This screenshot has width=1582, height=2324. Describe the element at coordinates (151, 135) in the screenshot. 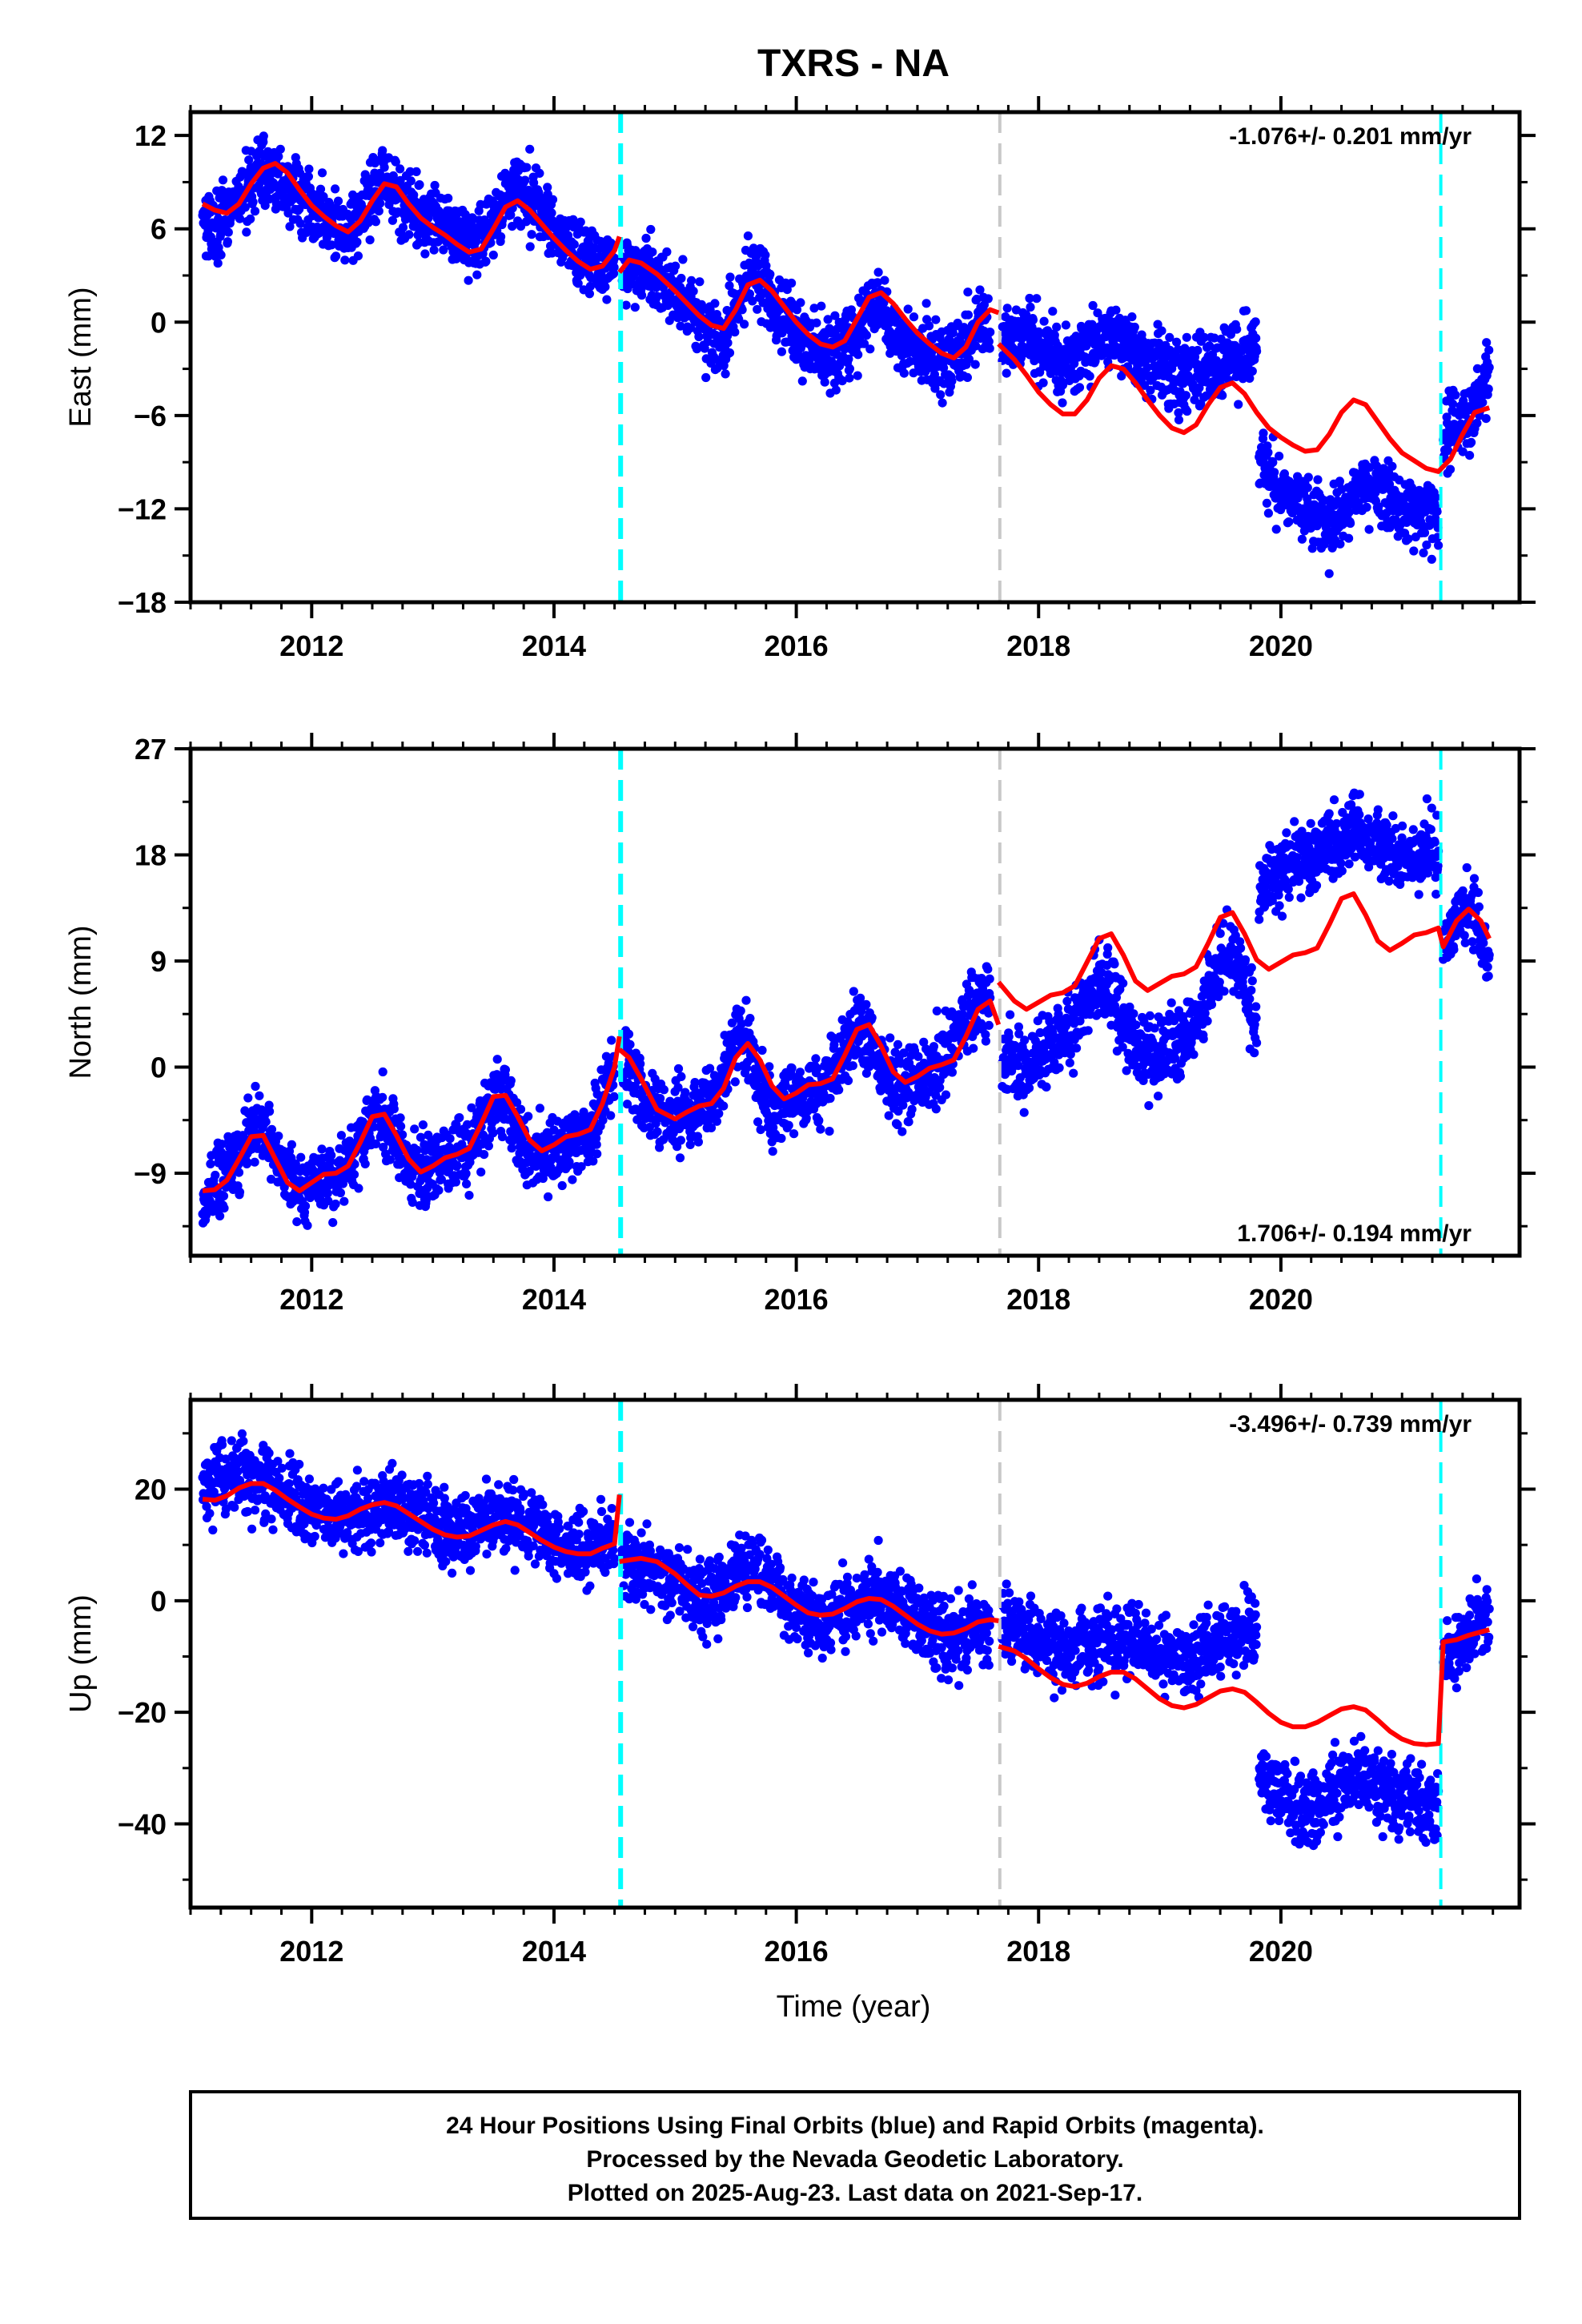

I see `y-tick-label: 12` at that location.